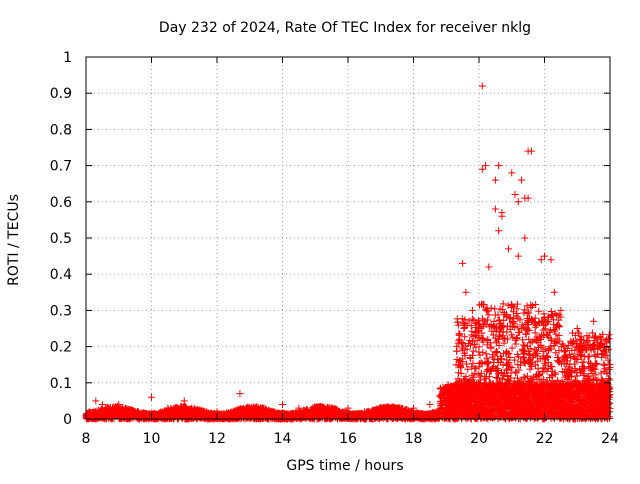  I want to click on x-axis-label: GPS time / hours, so click(344, 466).